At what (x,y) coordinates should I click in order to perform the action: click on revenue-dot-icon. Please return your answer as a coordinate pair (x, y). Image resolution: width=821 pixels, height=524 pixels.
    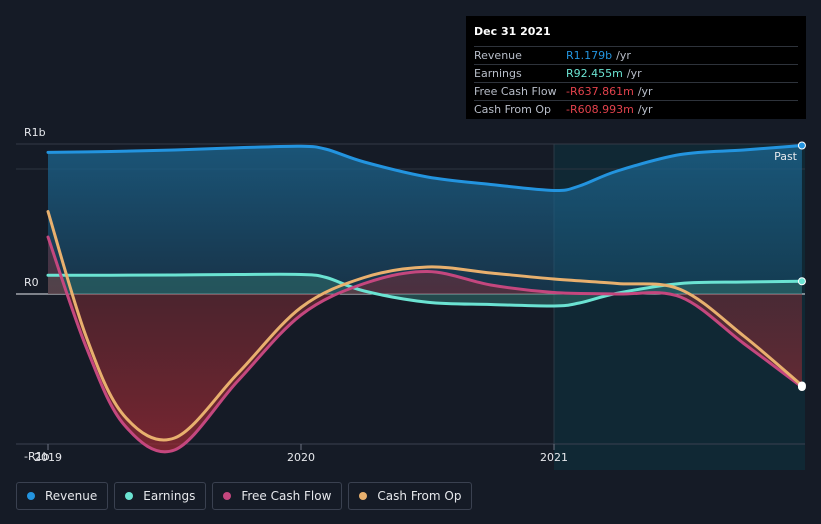
    Looking at the image, I should click on (31, 496).